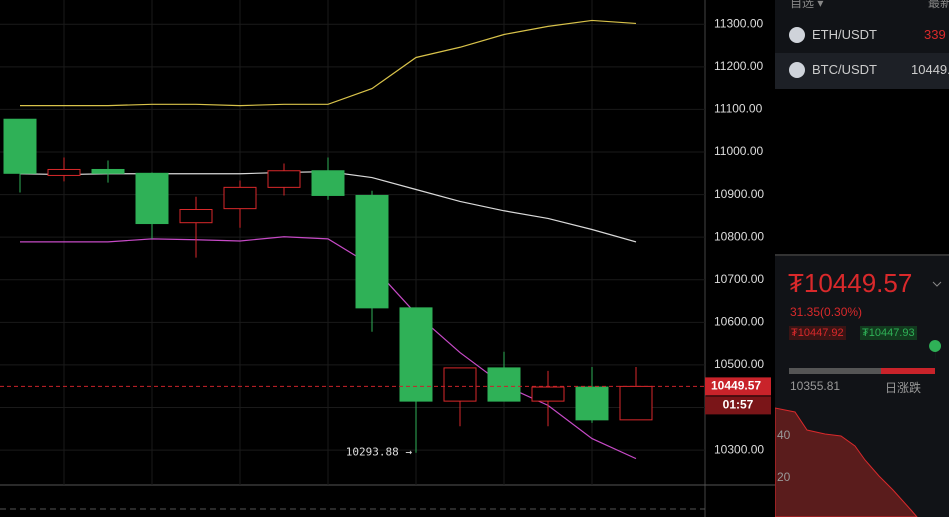 The width and height of the screenshot is (949, 517). Describe the element at coordinates (738, 151) in the screenshot. I see `y-tick-label: 11000.00` at that location.